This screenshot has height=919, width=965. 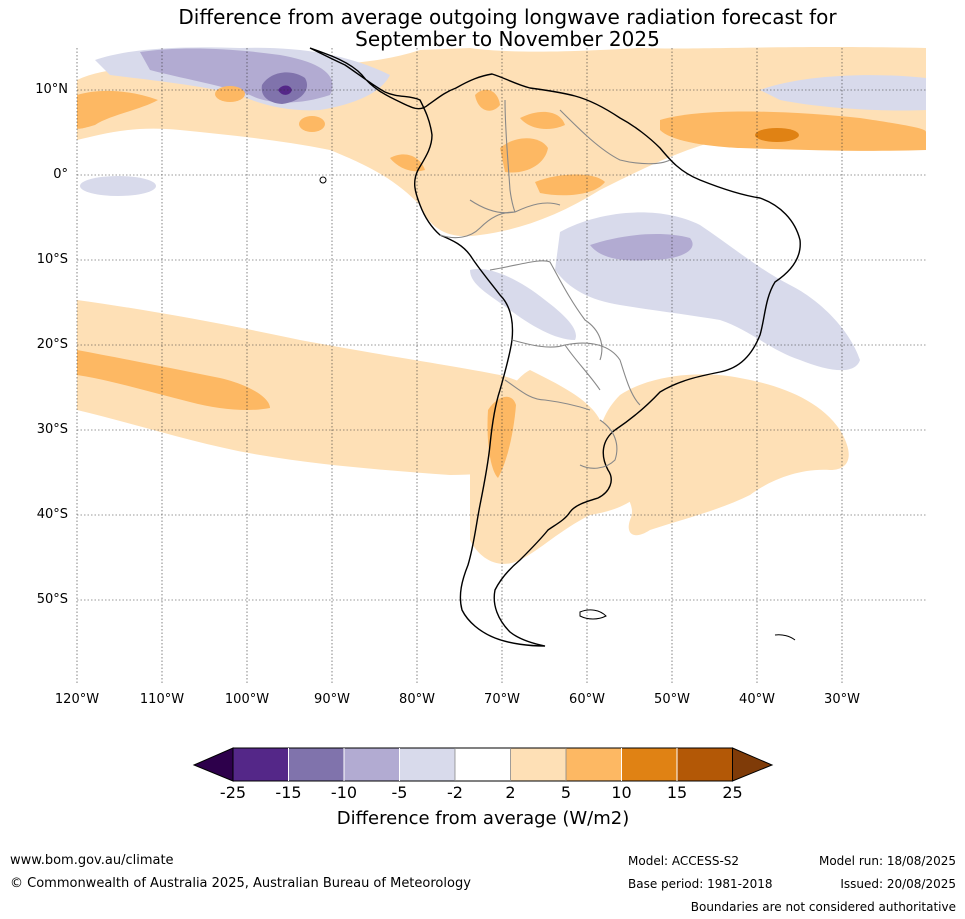 What do you see at coordinates (92, 860) in the screenshot?
I see `website-link: www.bom.gov.au/climate` at bounding box center [92, 860].